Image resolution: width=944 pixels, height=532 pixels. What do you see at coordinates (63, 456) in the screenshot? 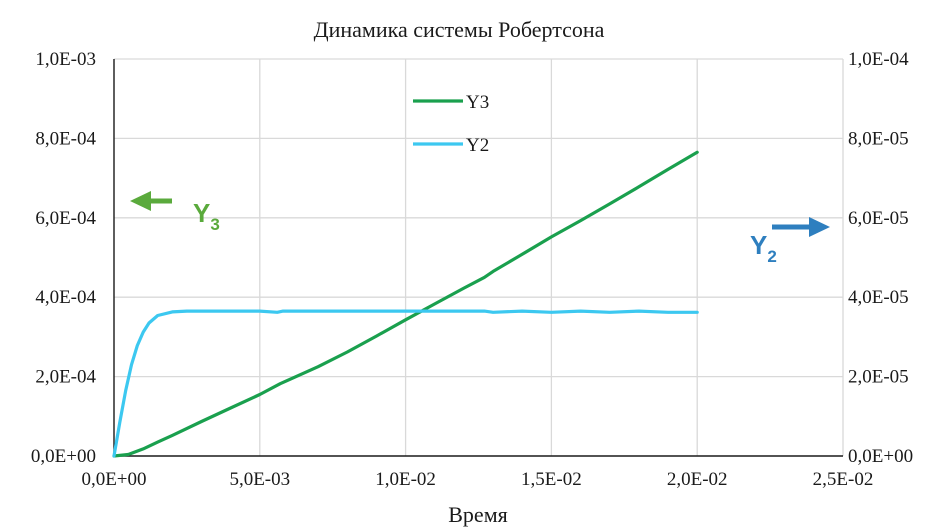
I see `y-tick-label-left: 0,0E+00` at bounding box center [63, 456].